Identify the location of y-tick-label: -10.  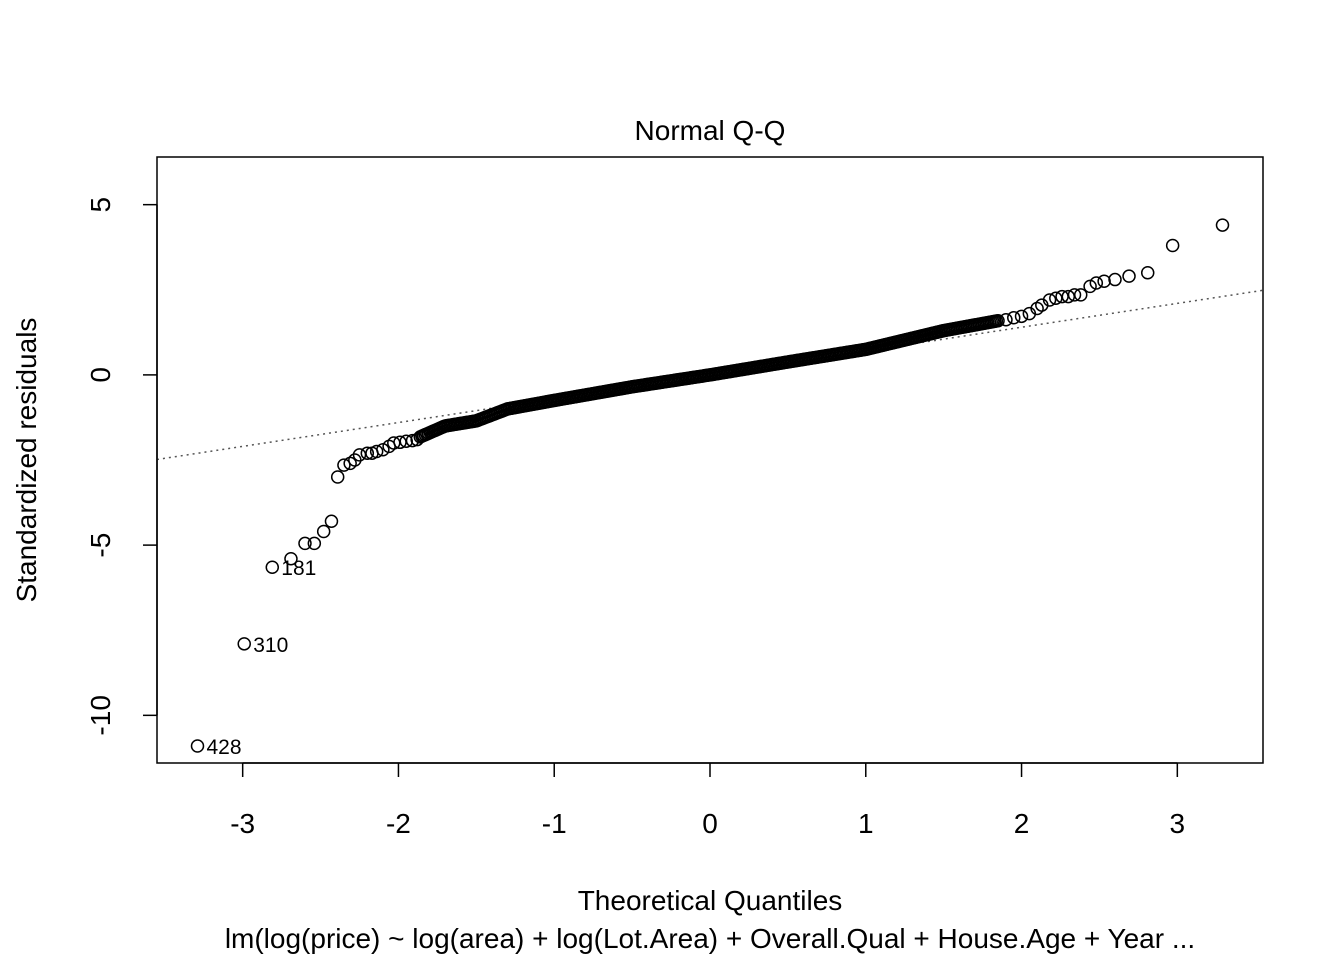
(100, 715).